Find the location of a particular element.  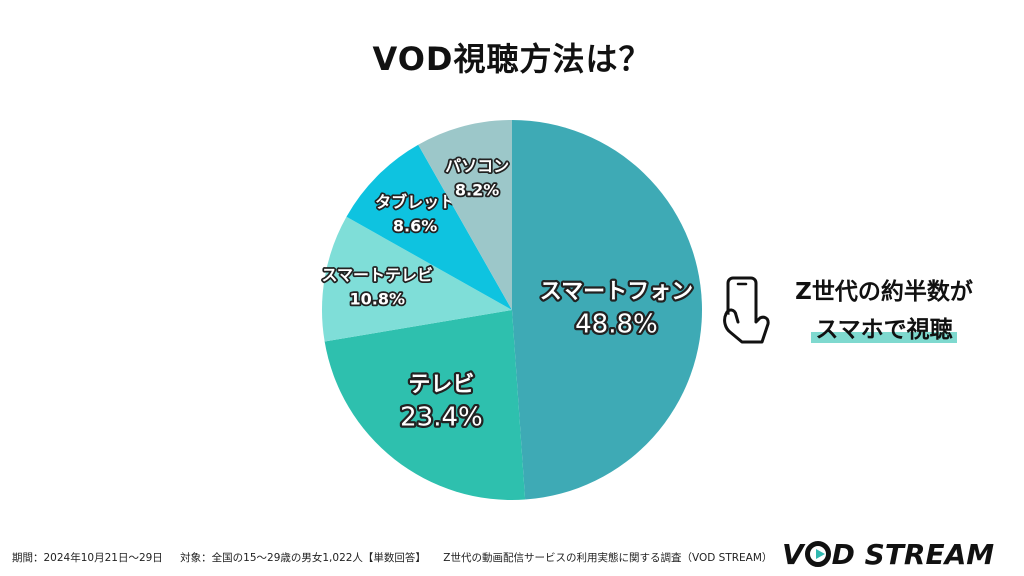

slice-label: パソコン is located at coordinates (477, 166).